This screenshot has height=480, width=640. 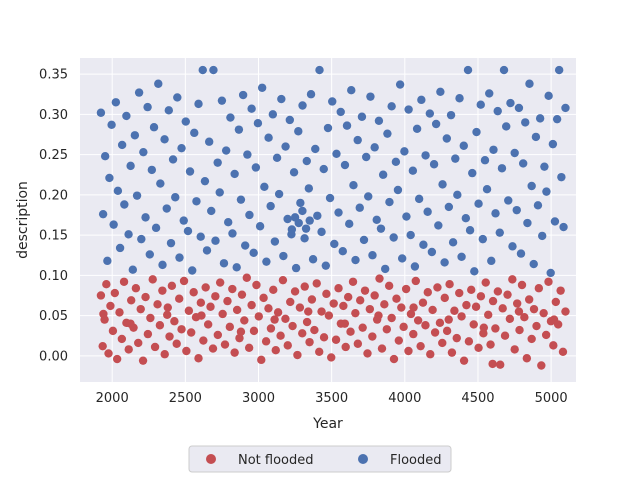 I want to click on x-tick-label: 2000, so click(x=112, y=398).